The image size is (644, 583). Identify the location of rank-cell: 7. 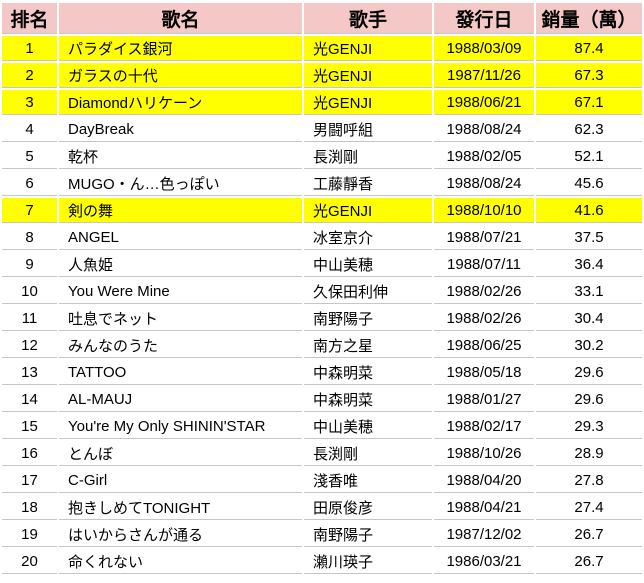
(29, 210).